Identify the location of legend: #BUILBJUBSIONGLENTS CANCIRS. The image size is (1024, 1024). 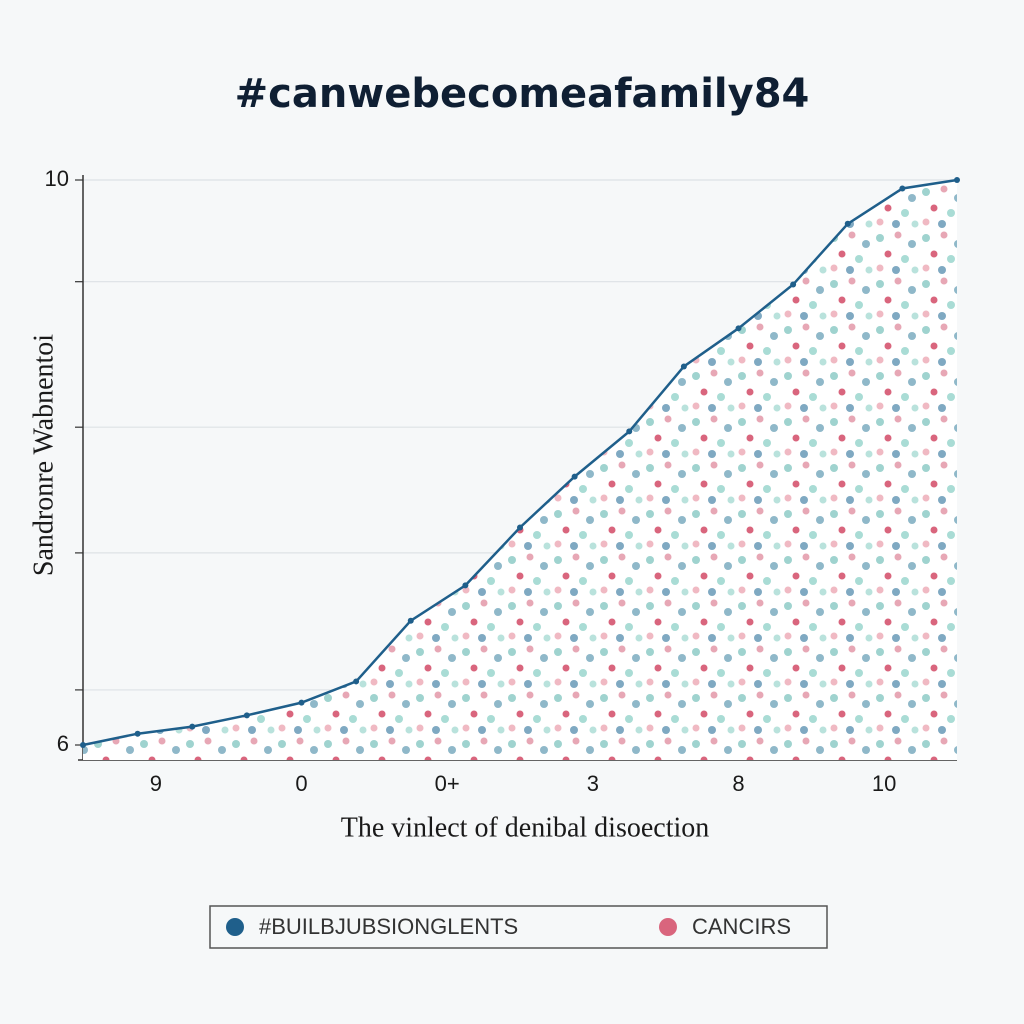
(518, 927).